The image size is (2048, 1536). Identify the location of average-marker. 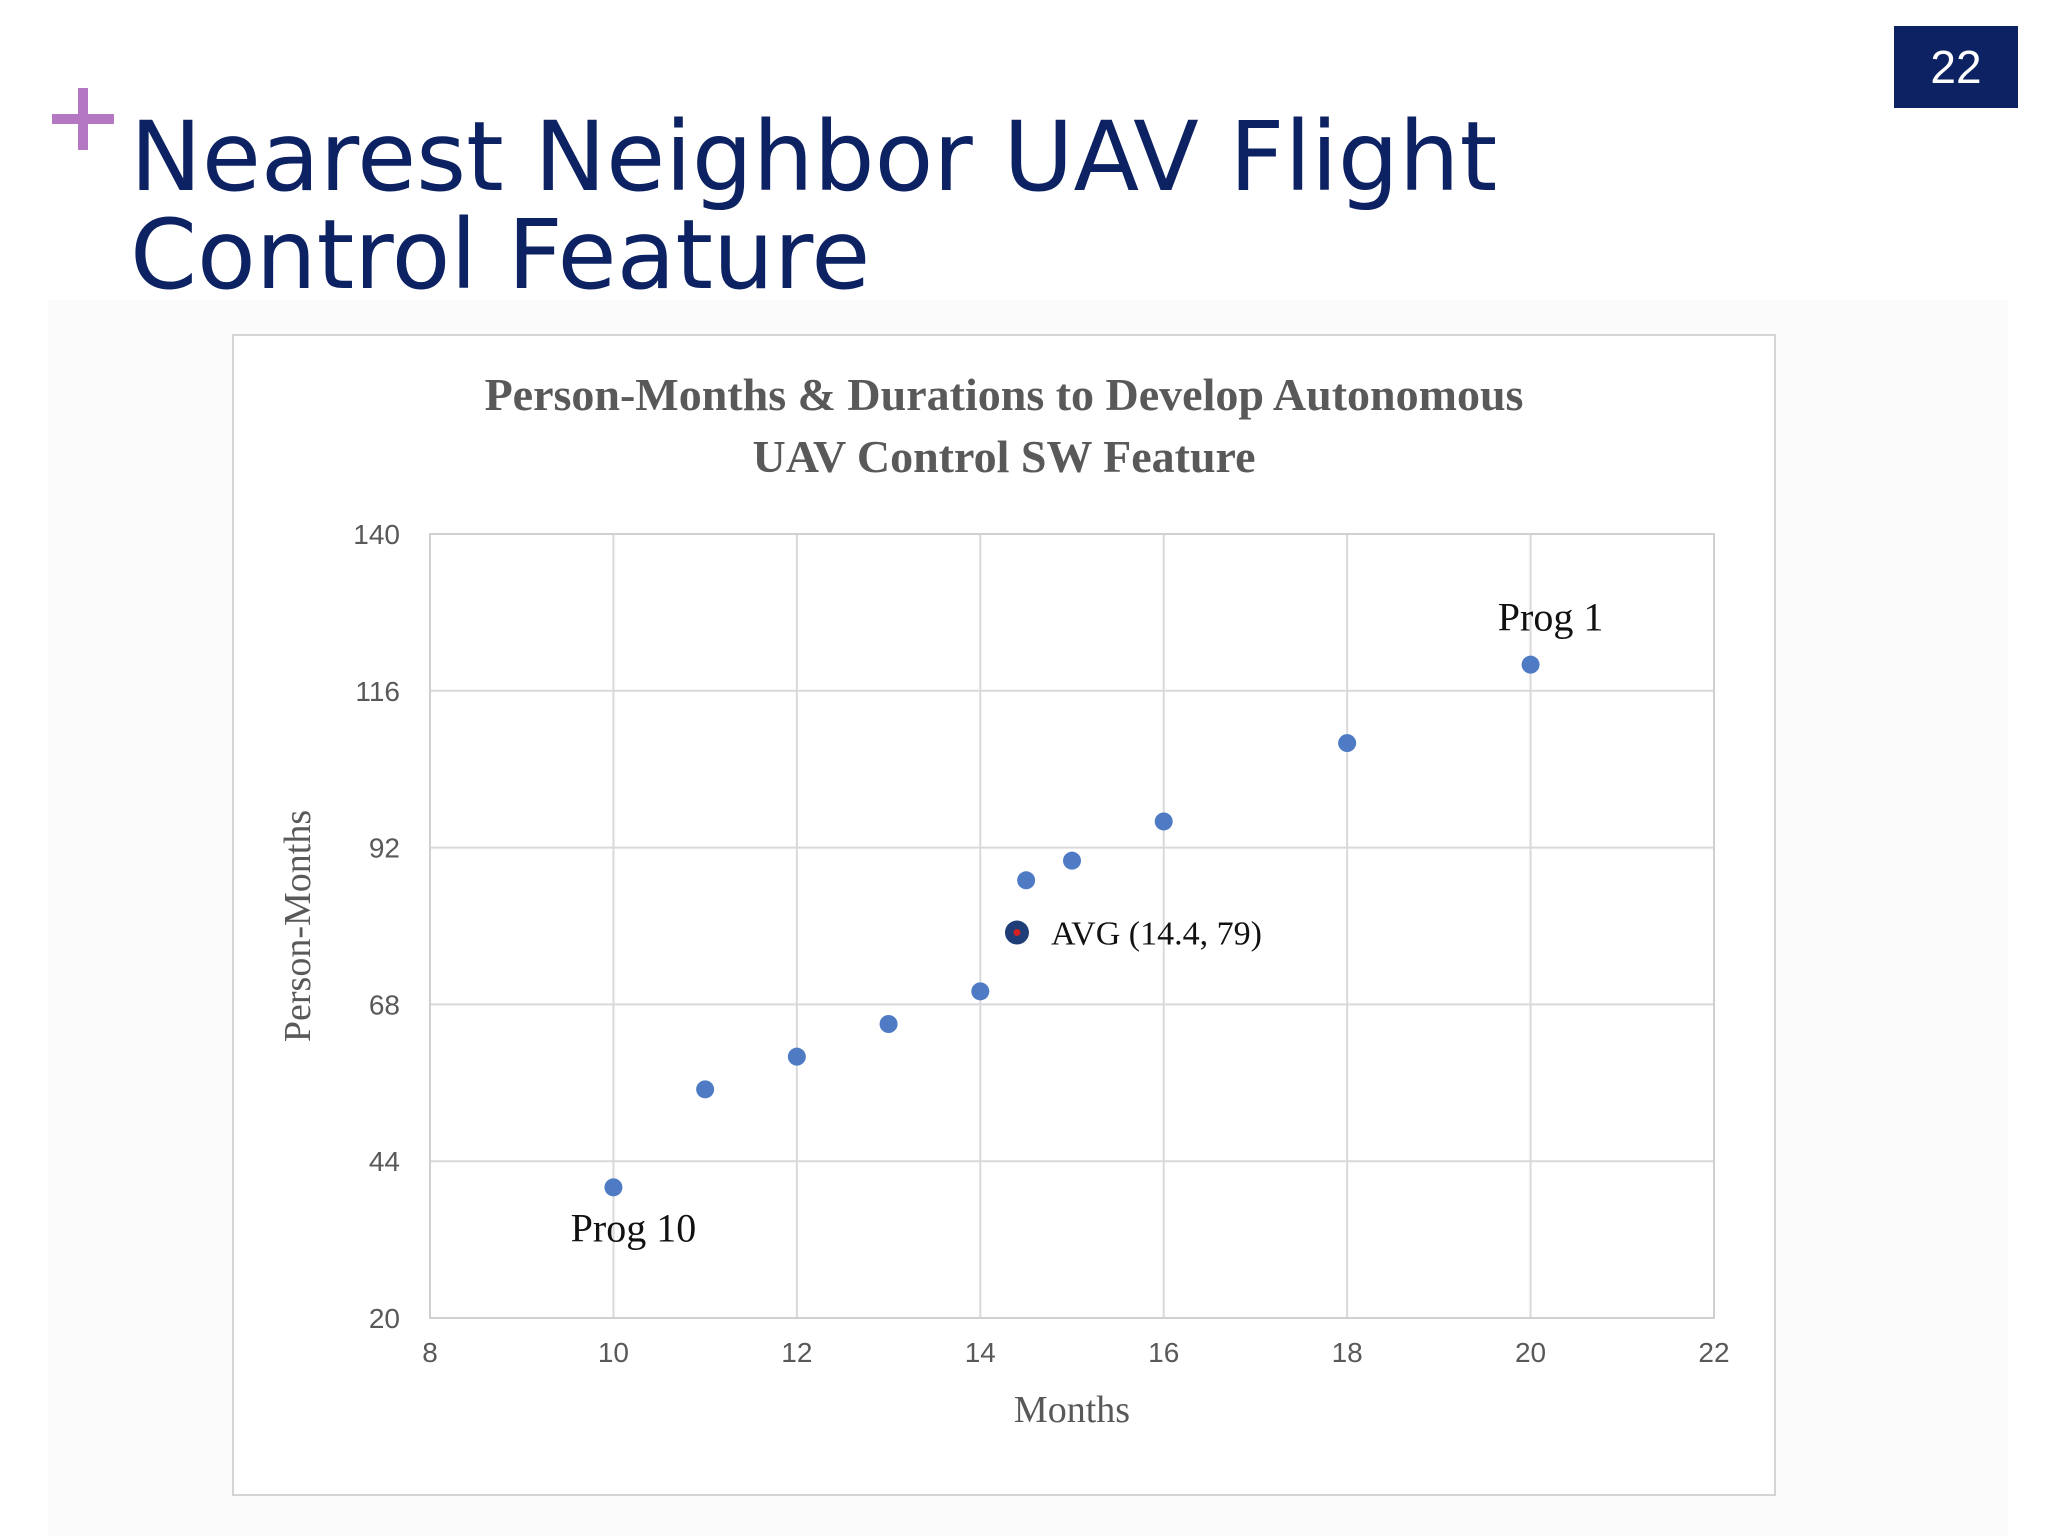
(1016, 932).